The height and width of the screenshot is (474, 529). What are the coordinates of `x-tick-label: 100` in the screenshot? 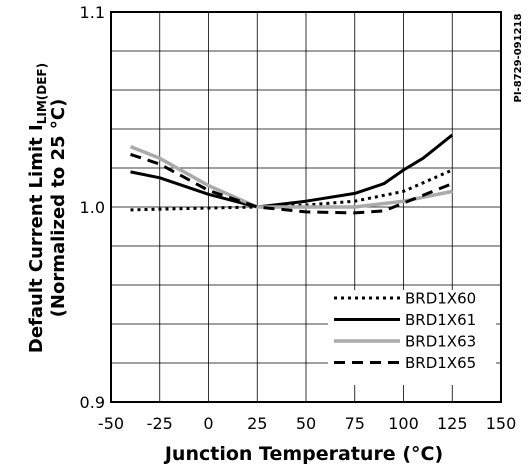 It's located at (403, 423).